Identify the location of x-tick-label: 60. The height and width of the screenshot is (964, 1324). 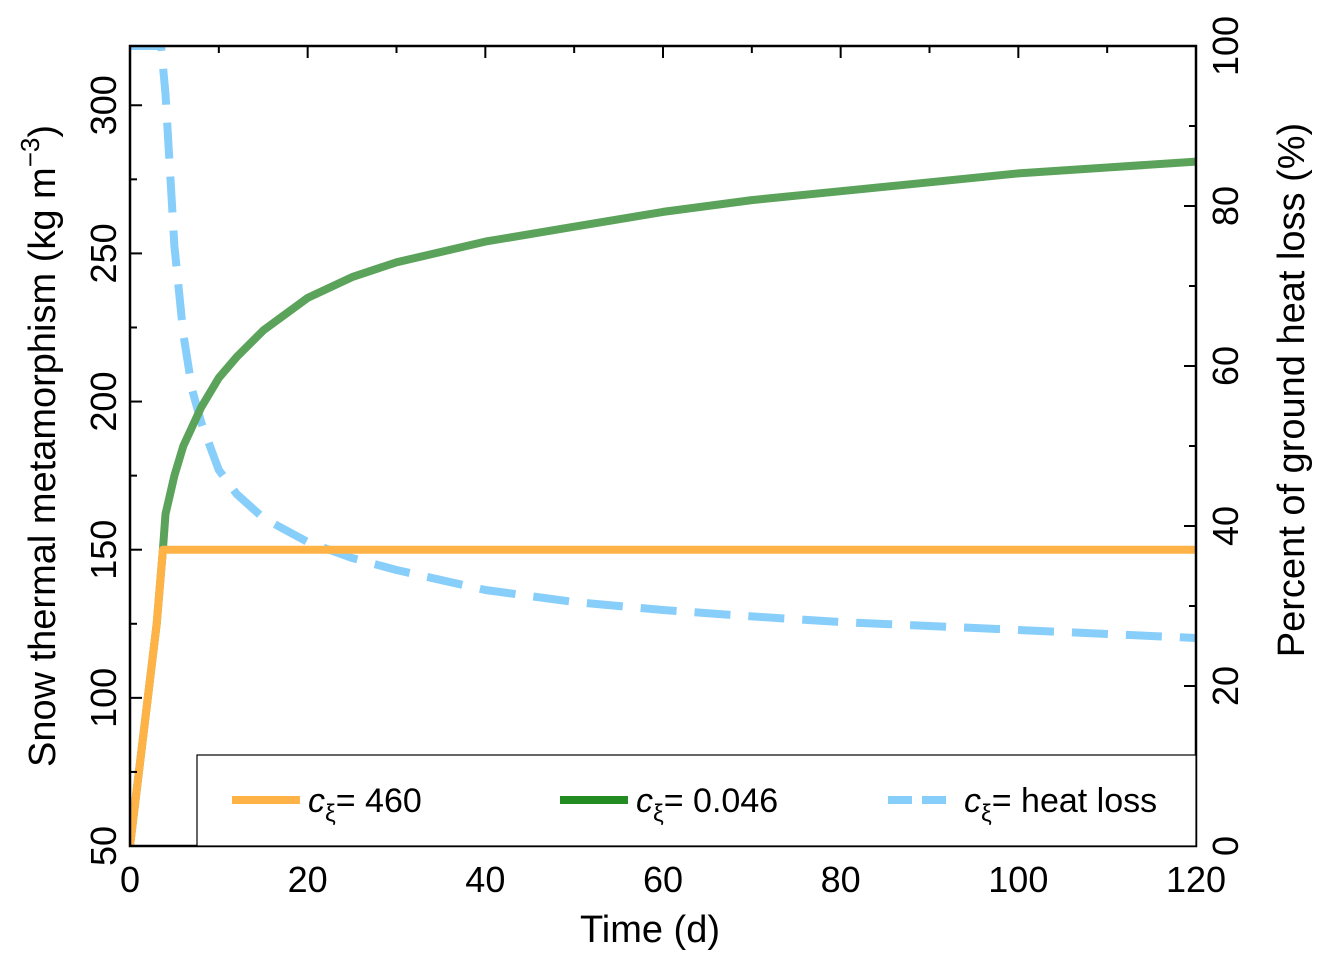
(663, 879).